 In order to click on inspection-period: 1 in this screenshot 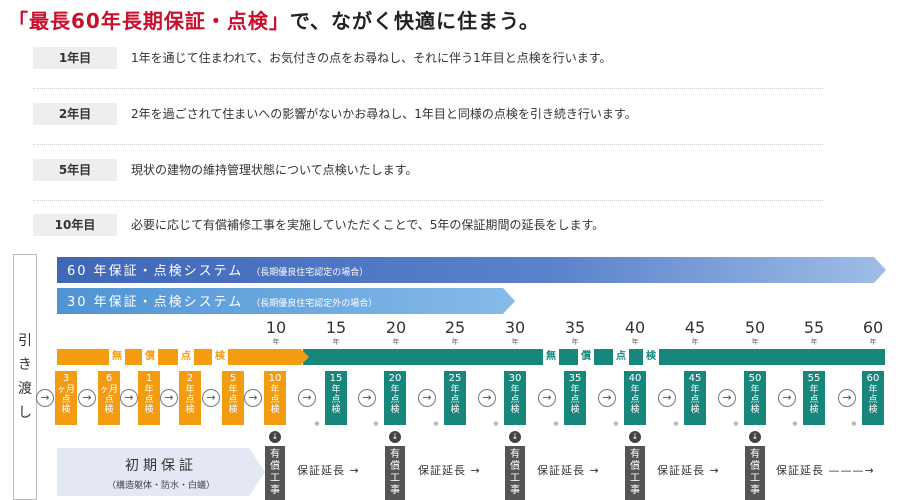, I will do `click(149, 378)`.